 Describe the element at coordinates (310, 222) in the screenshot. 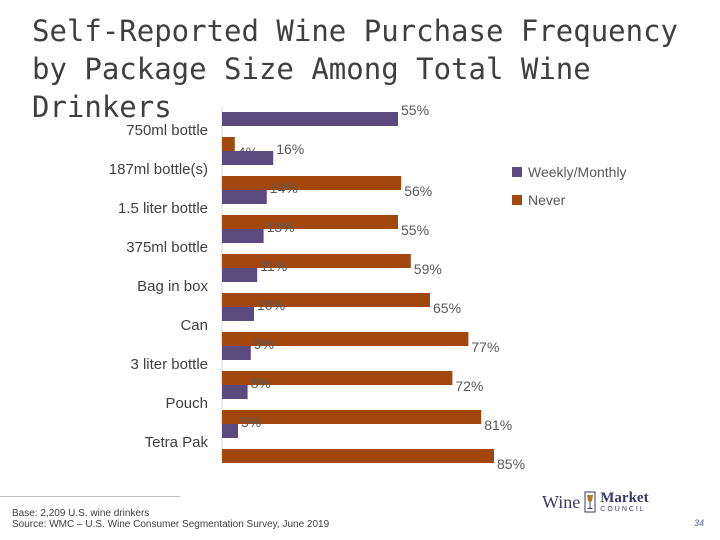

I see `bar-never-1-5-liter-bottle` at that location.